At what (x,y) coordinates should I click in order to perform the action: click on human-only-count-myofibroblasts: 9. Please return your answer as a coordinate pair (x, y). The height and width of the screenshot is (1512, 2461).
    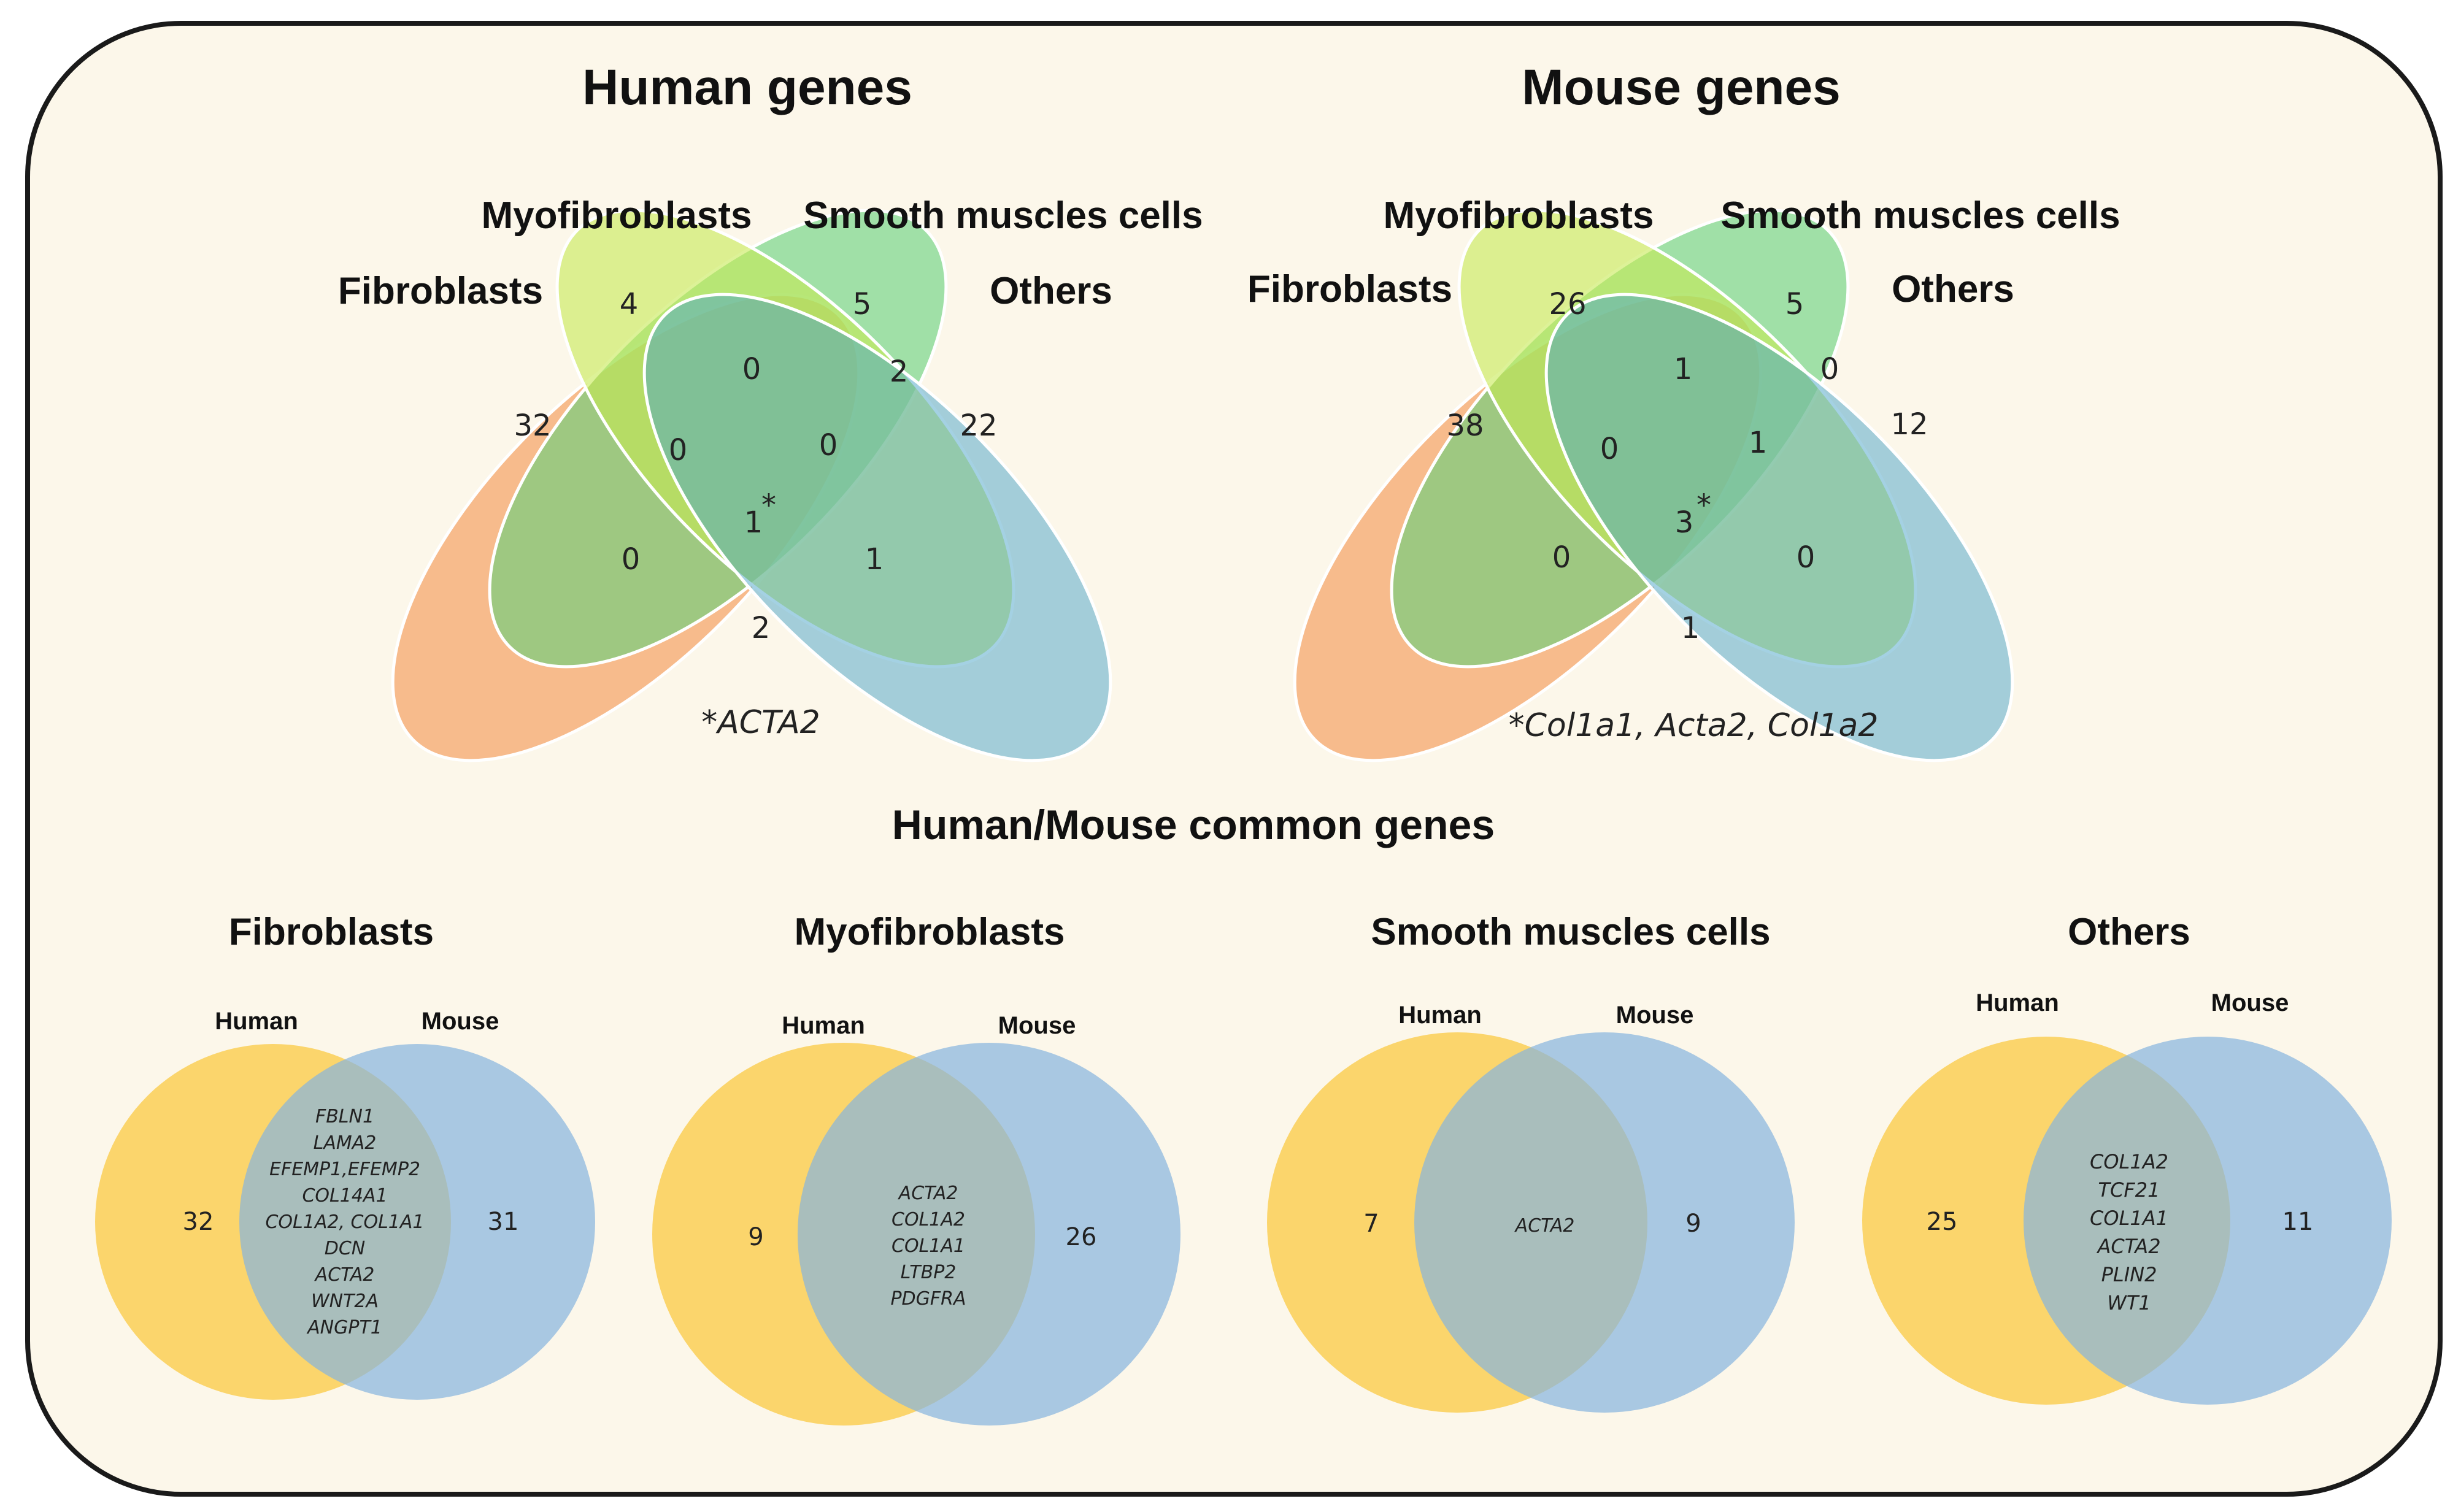
    Looking at the image, I should click on (755, 1237).